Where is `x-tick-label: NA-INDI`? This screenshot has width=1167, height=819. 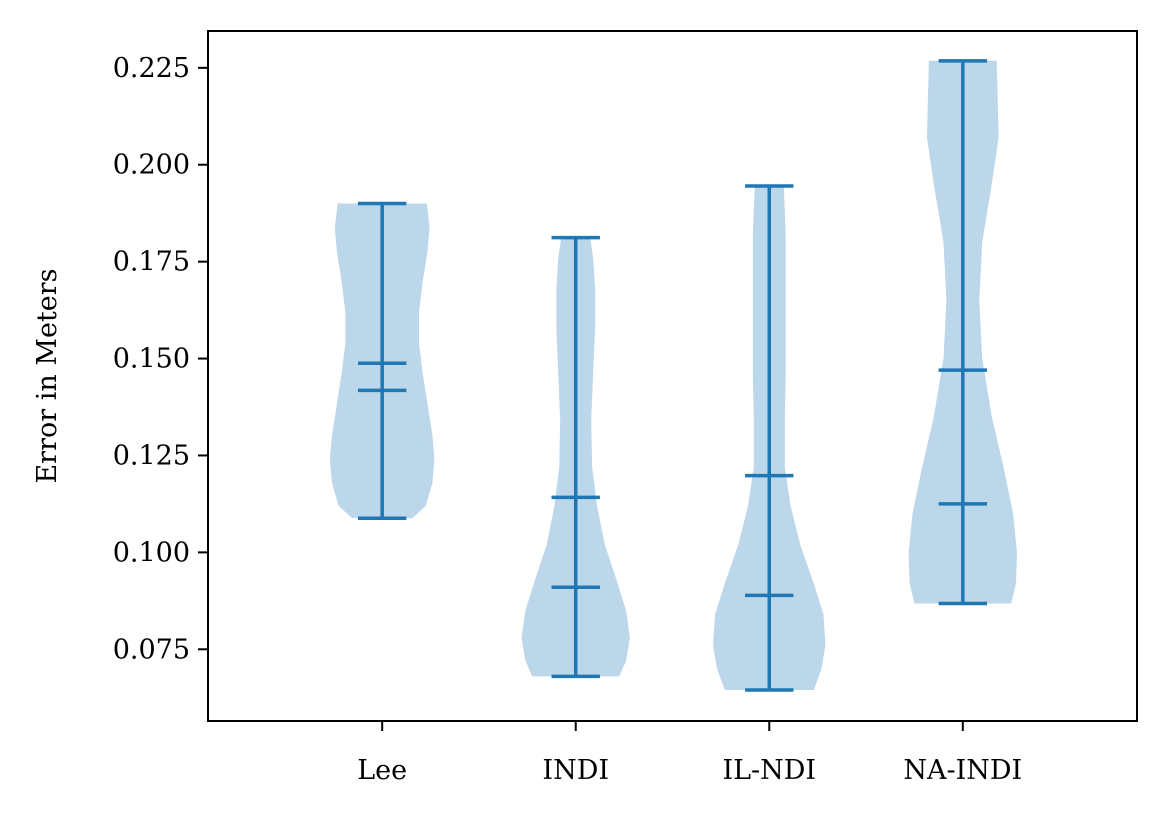 x-tick-label: NA-INDI is located at coordinates (962, 770).